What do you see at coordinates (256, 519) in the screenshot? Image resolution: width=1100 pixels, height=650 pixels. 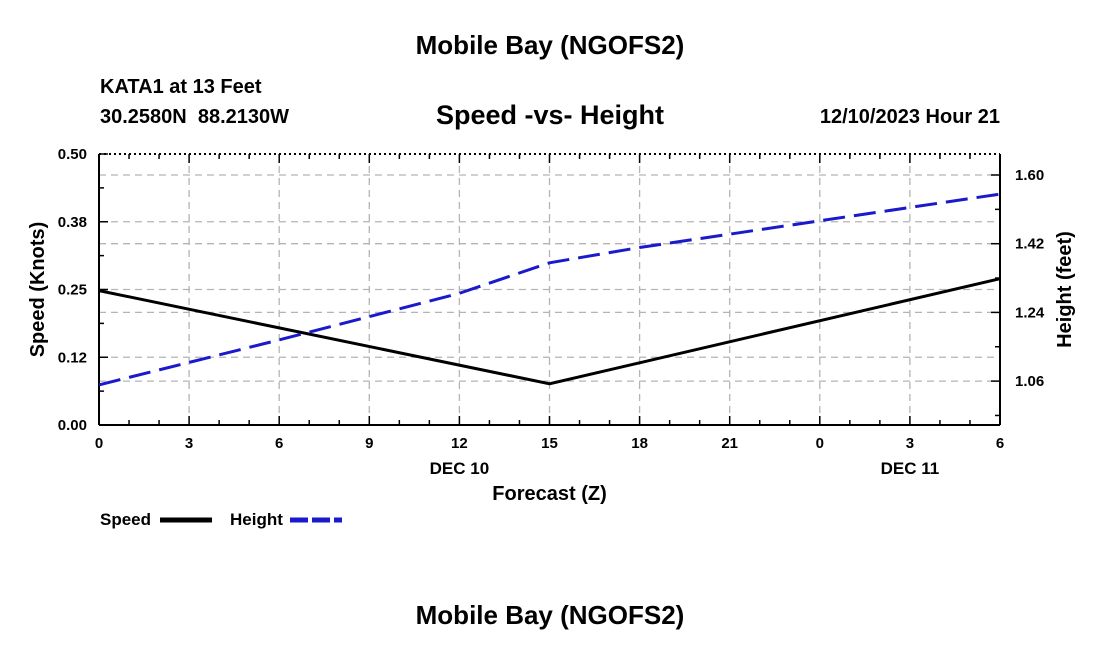 I see `legend-label-height: Height` at bounding box center [256, 519].